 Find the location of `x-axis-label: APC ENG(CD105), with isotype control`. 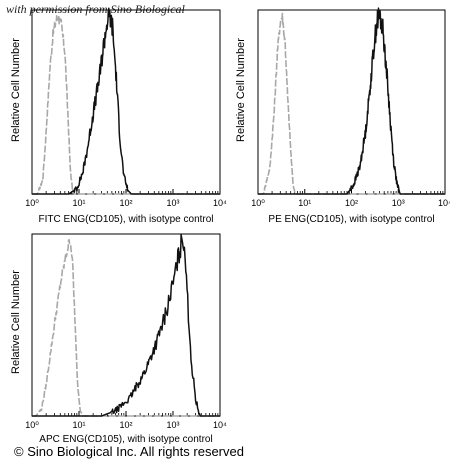

x-axis-label: APC ENG(CD105), with isotype control is located at coordinates (125, 439).